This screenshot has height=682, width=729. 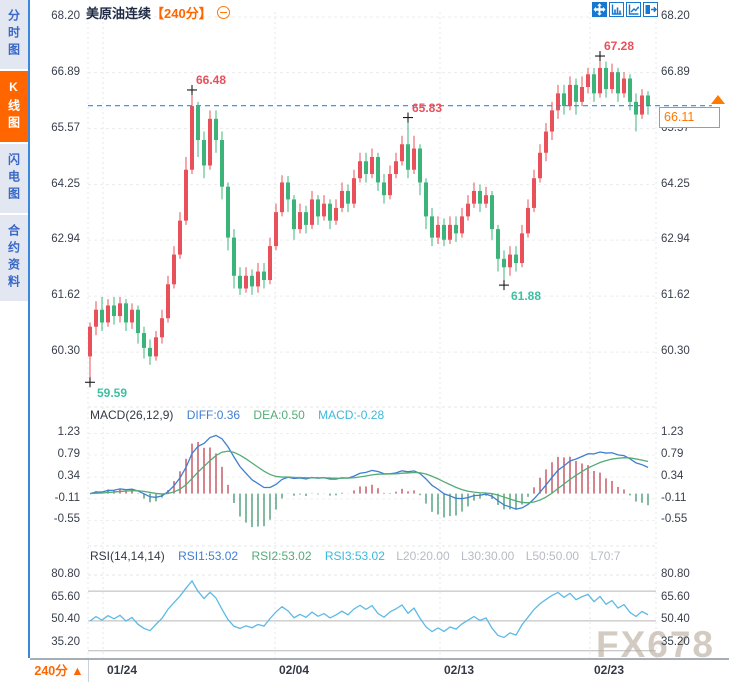 What do you see at coordinates (675, 16) in the screenshot?
I see `y-axis-tick-right: 68.20` at bounding box center [675, 16].